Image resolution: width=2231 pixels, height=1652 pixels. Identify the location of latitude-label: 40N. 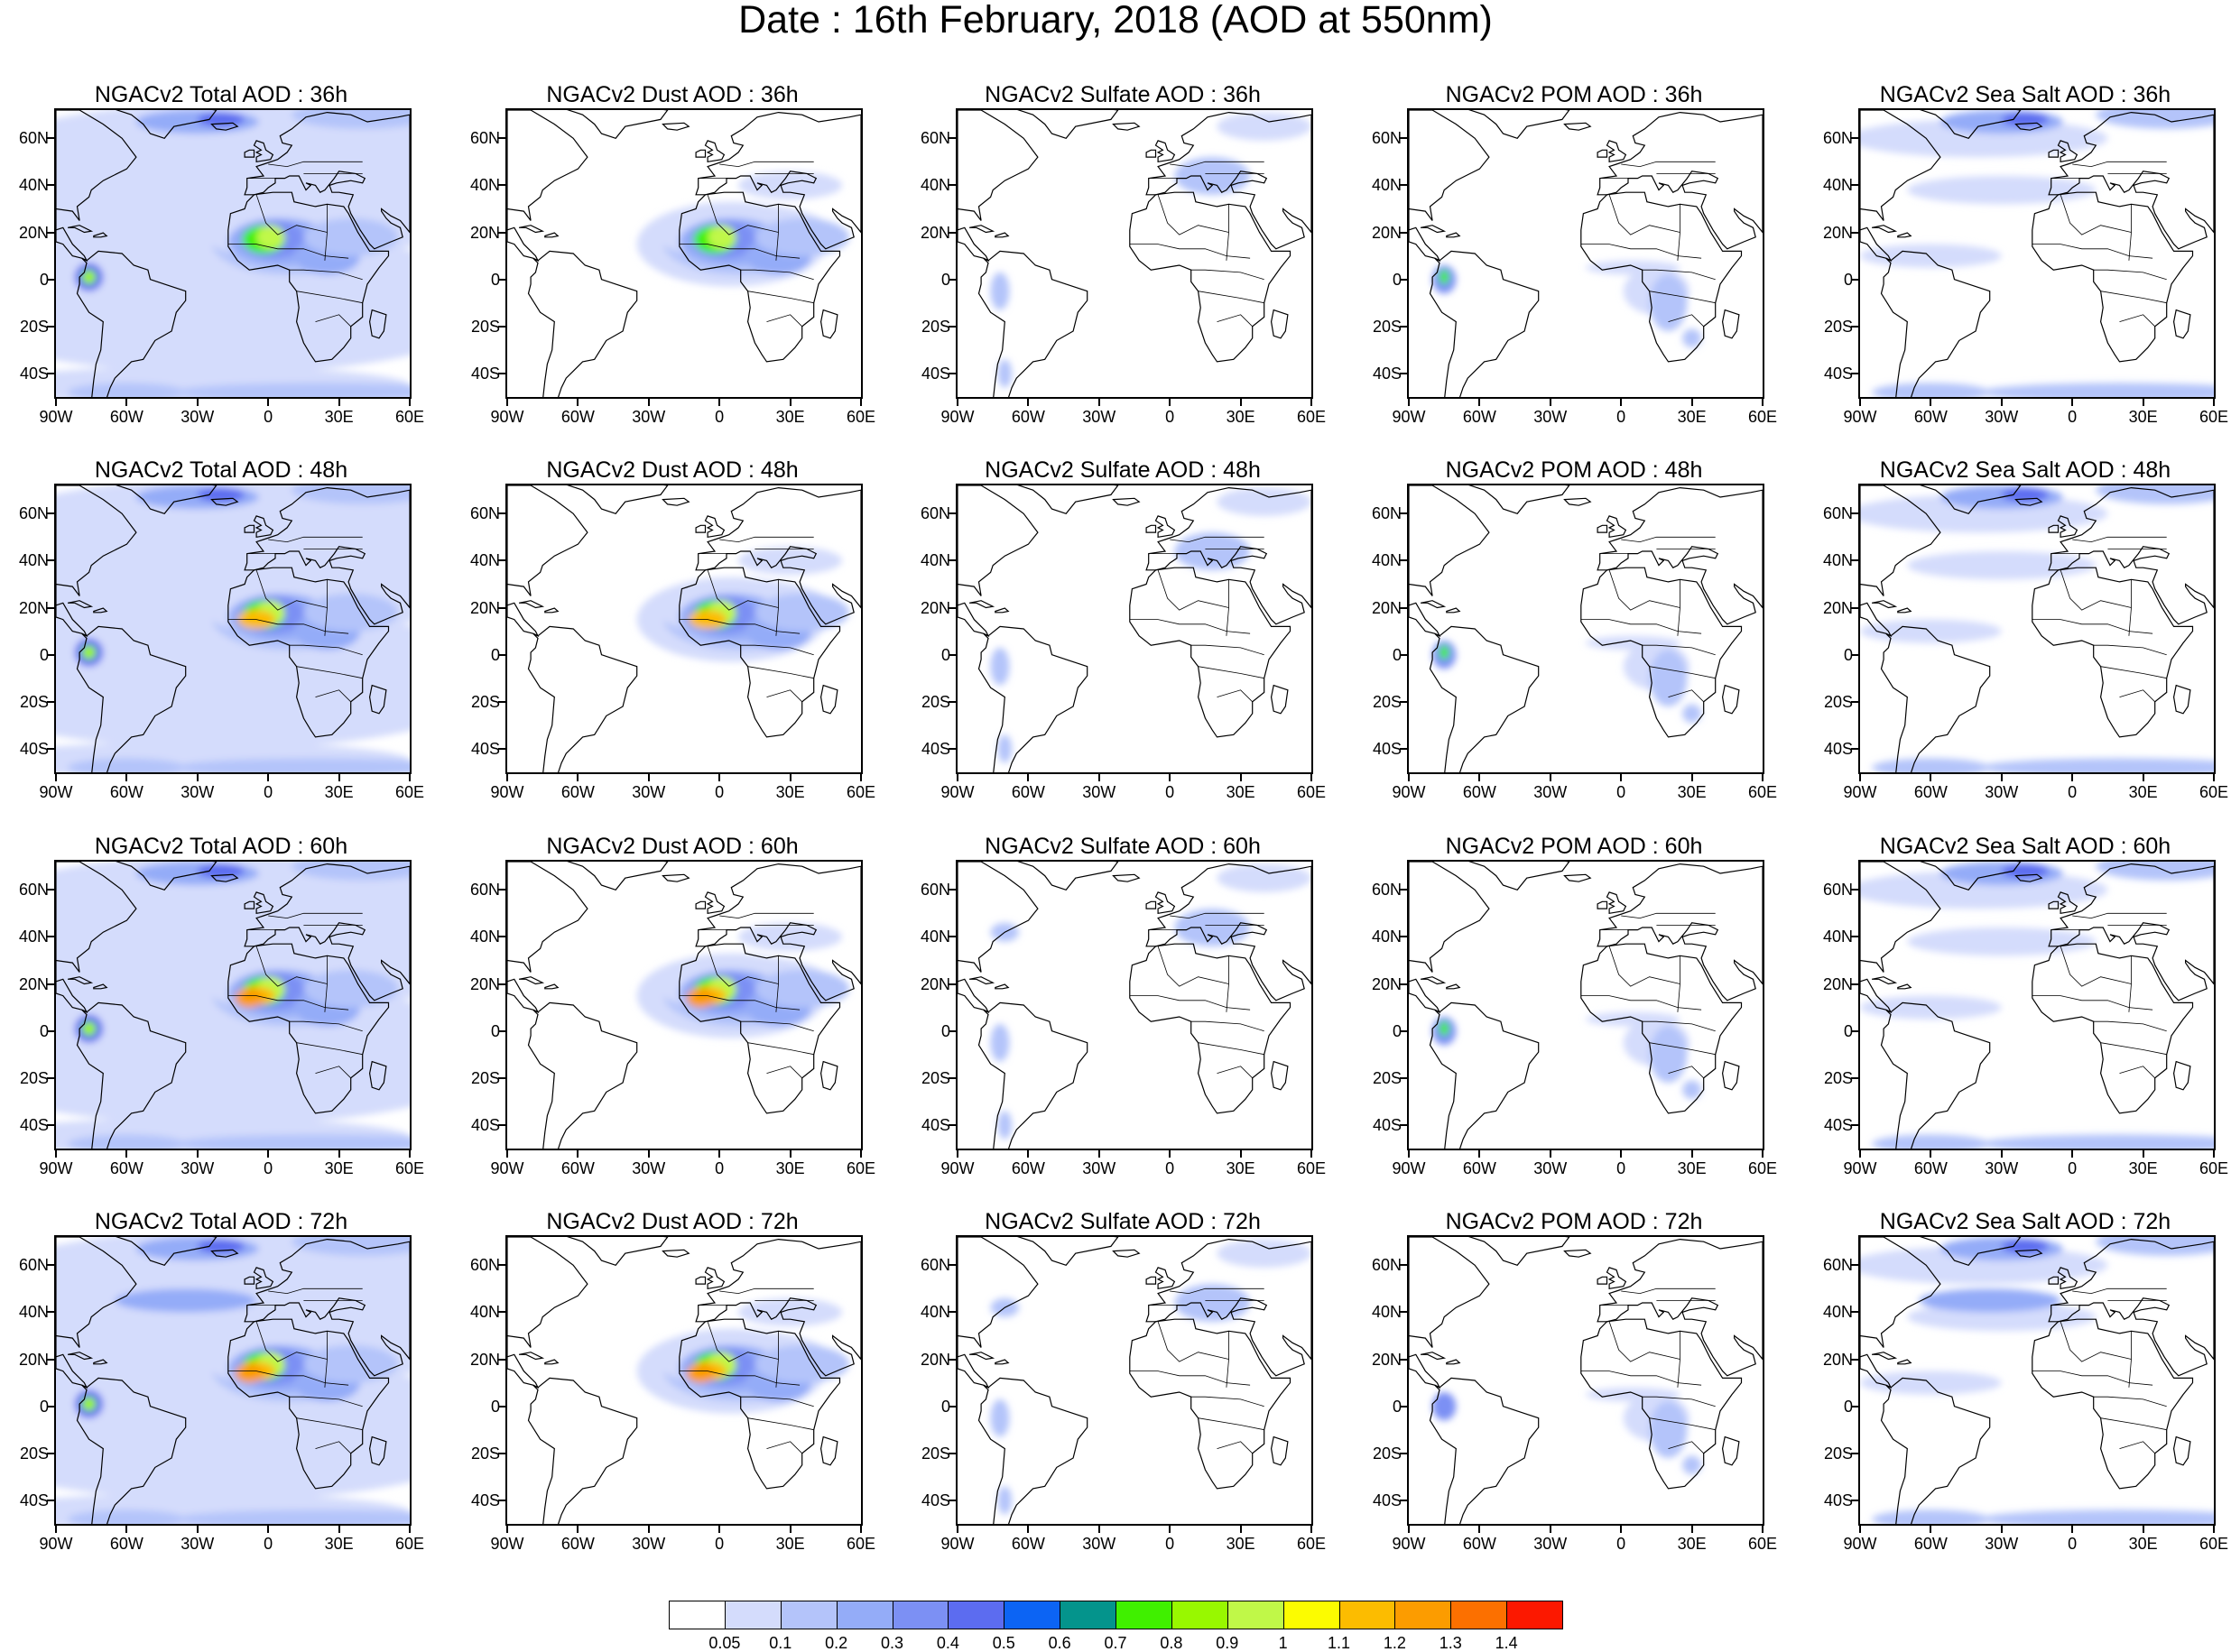
(935, 185).